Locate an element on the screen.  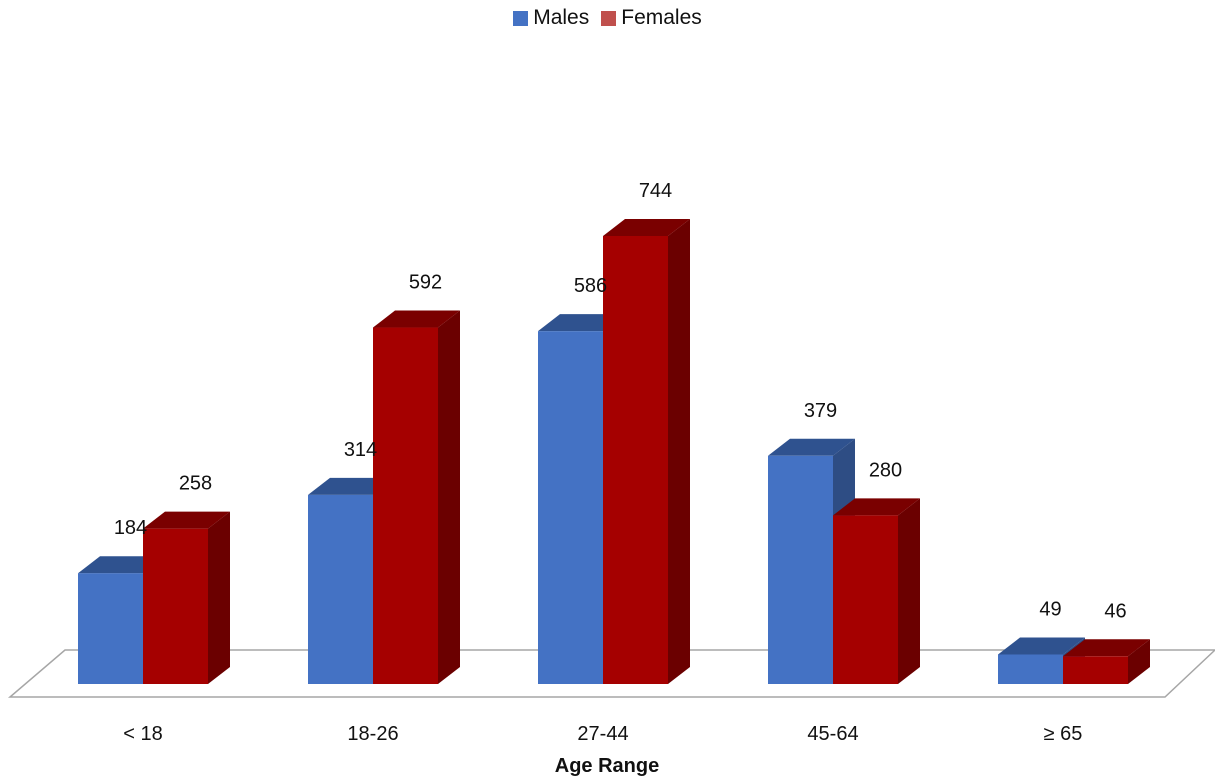
x-tick-label: 27-44 is located at coordinates (602, 734).